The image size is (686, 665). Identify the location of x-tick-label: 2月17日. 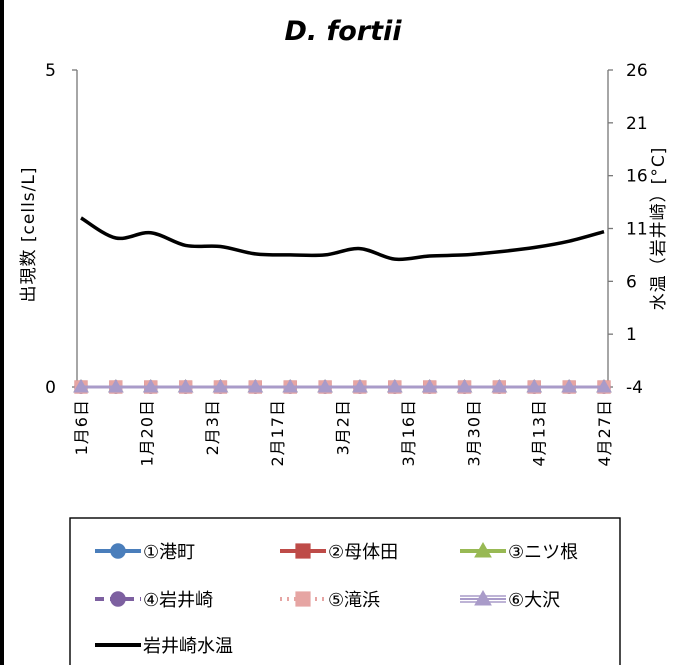
(277, 433).